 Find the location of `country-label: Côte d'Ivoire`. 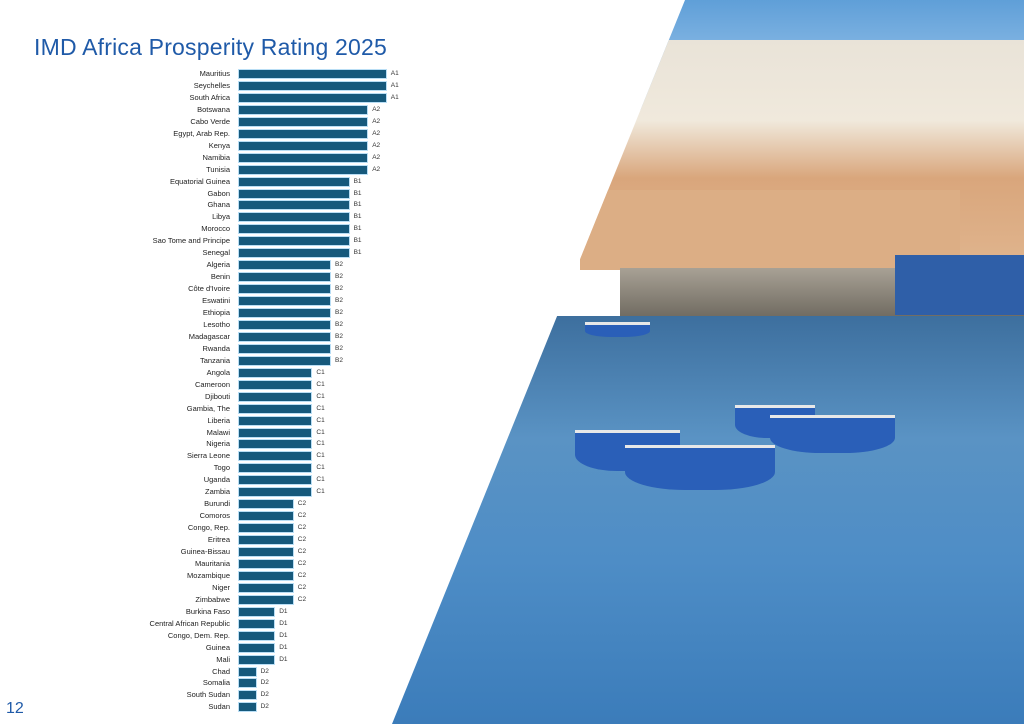

country-label: Côte d'Ivoire is located at coordinates (209, 289).